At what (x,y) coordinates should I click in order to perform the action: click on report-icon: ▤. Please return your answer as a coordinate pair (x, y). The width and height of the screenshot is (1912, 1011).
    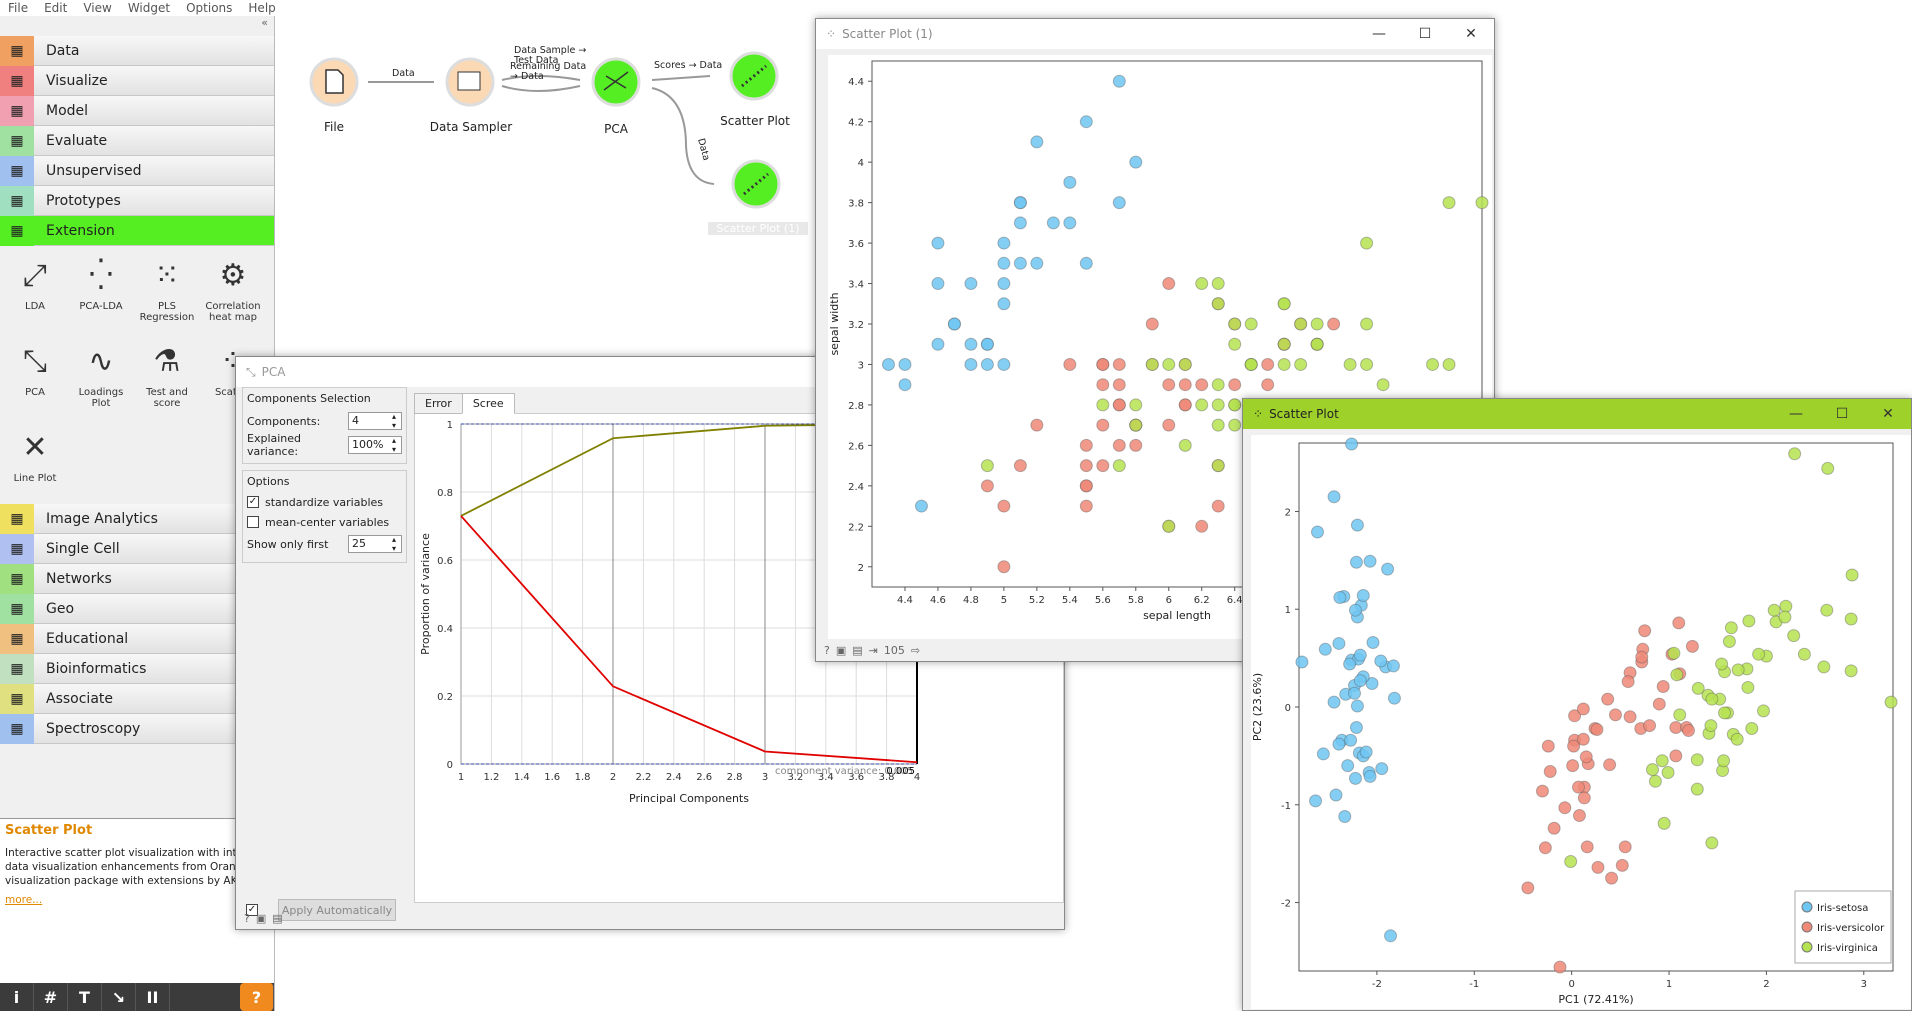
    Looking at the image, I should click on (277, 918).